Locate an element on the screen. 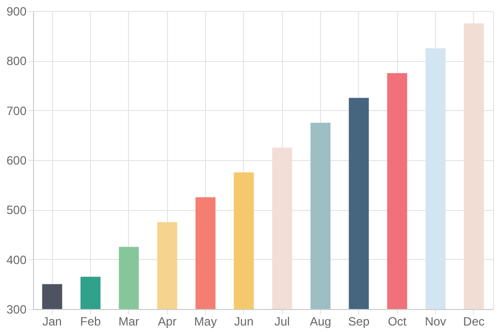 The image size is (498, 332). x-tick-label: Apr is located at coordinates (167, 321).